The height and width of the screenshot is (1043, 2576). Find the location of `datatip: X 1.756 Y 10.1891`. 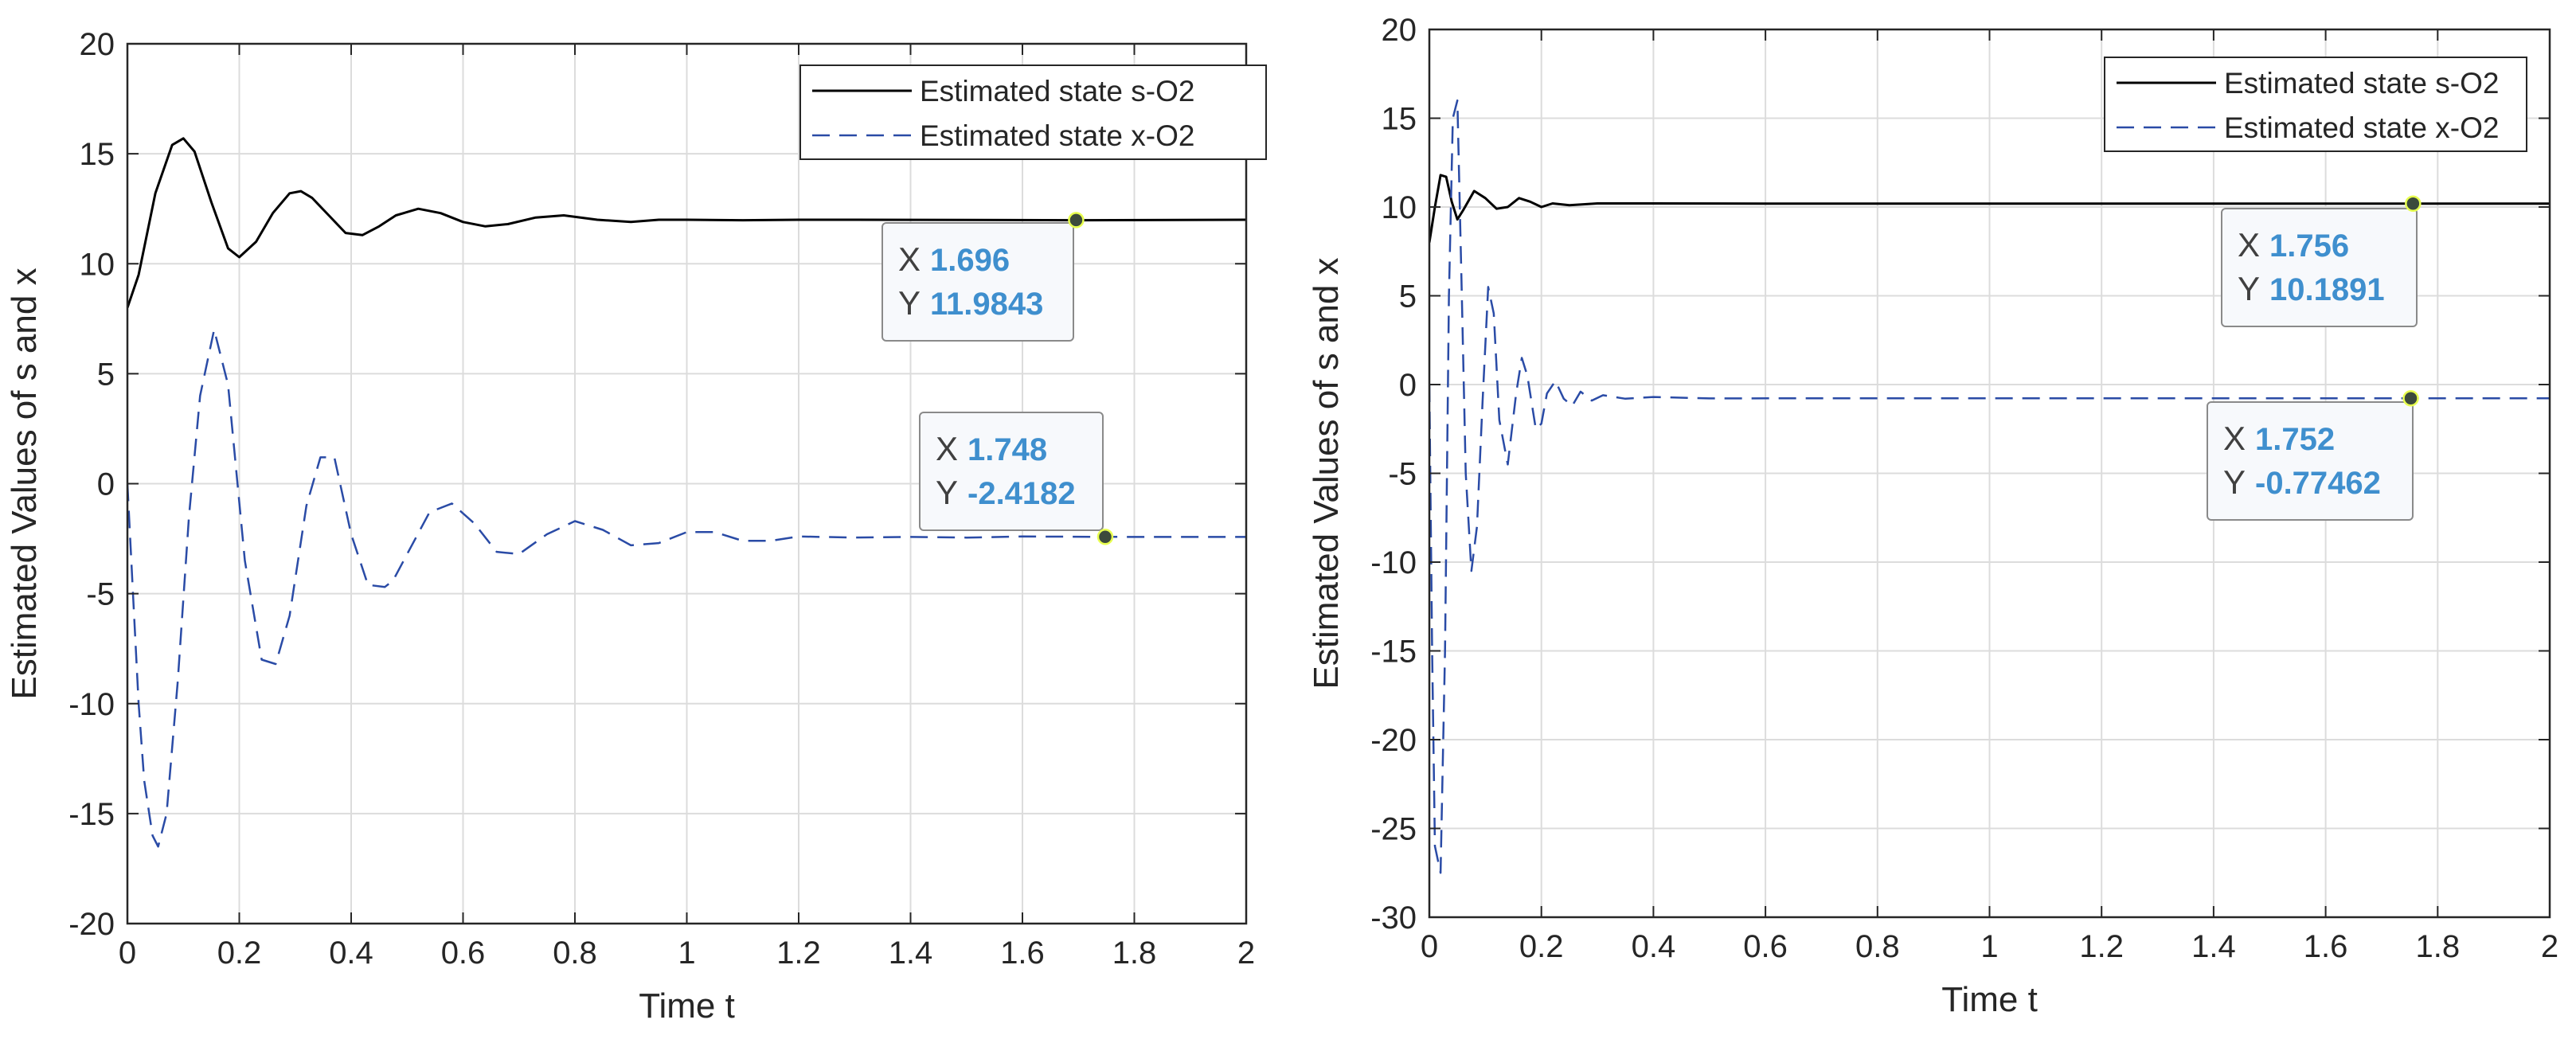

datatip: X 1.756 Y 10.1891 is located at coordinates (2322, 261).